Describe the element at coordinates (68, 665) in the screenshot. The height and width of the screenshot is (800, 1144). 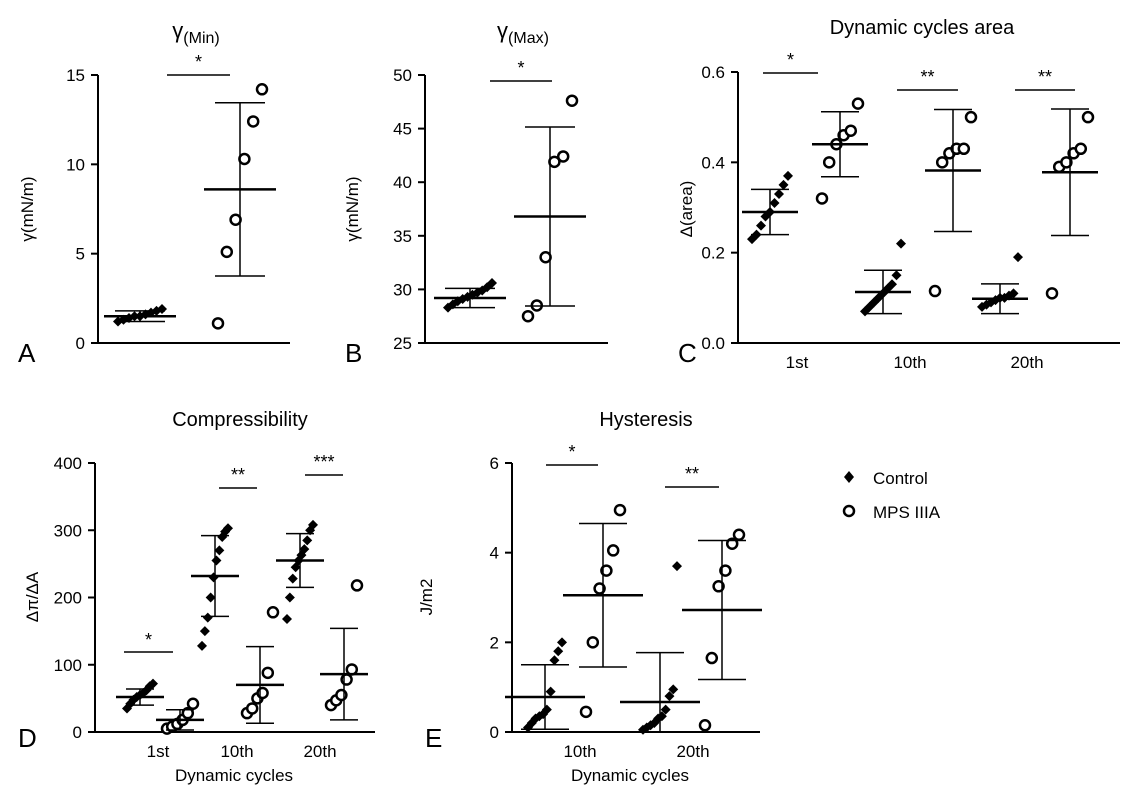
I see `y-tick-label: 100` at that location.